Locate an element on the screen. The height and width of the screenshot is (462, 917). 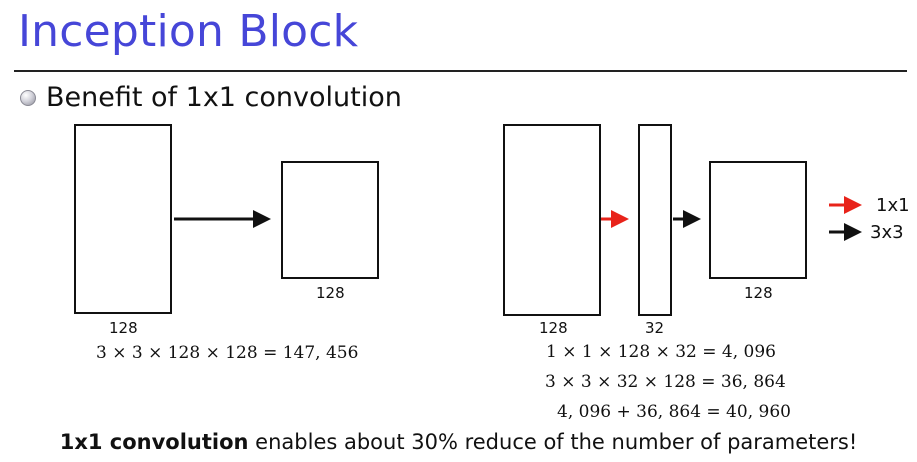
legend-label-3x3: 3x3 is located at coordinates (887, 232).